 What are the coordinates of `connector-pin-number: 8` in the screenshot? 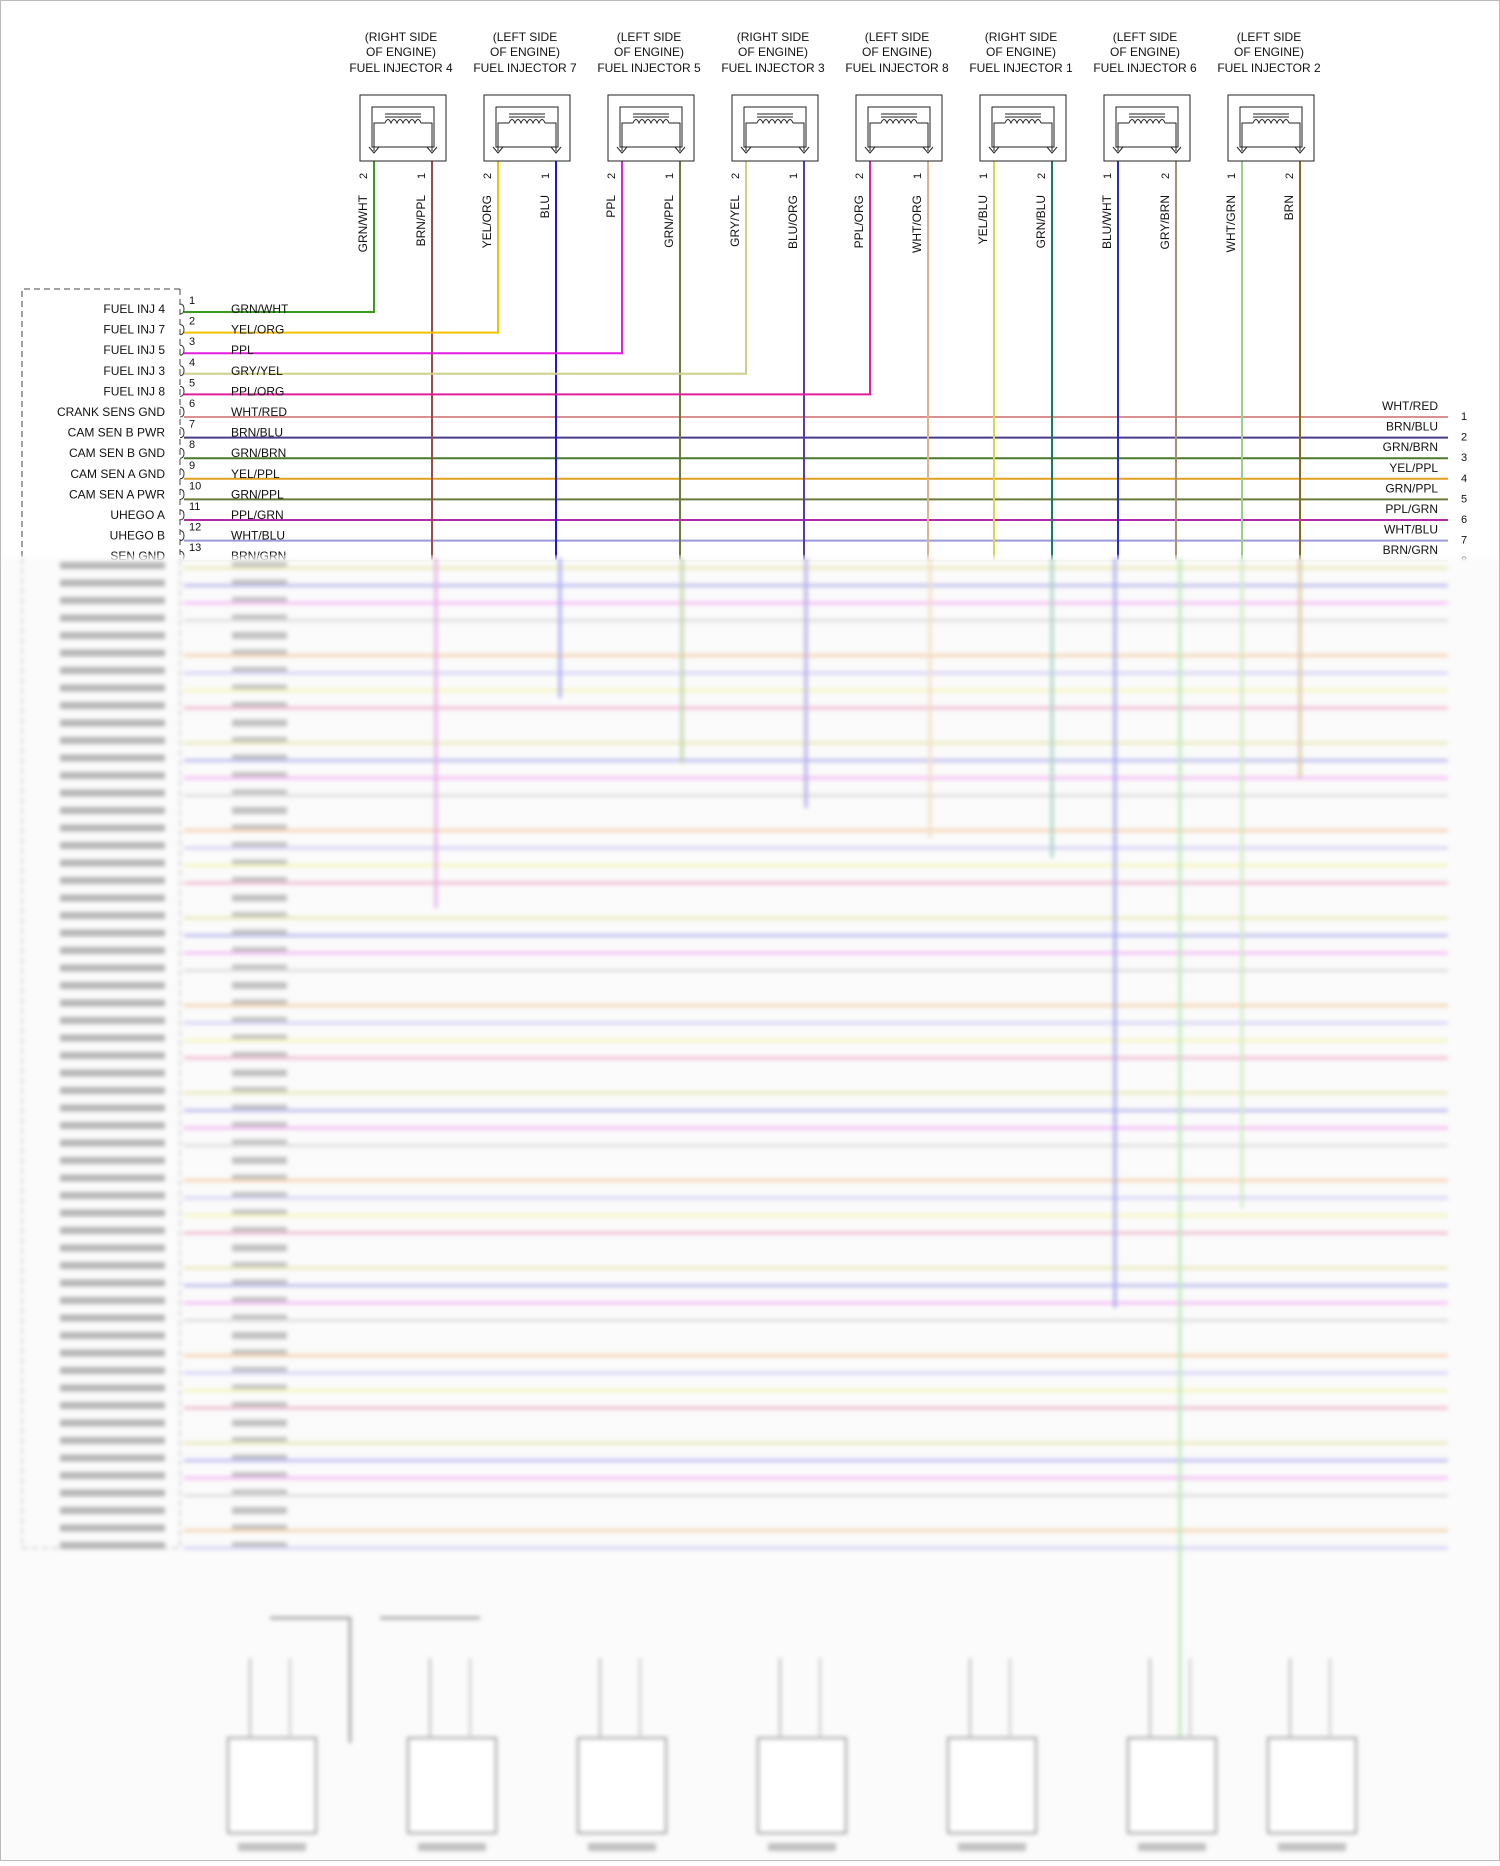 It's located at (192, 445).